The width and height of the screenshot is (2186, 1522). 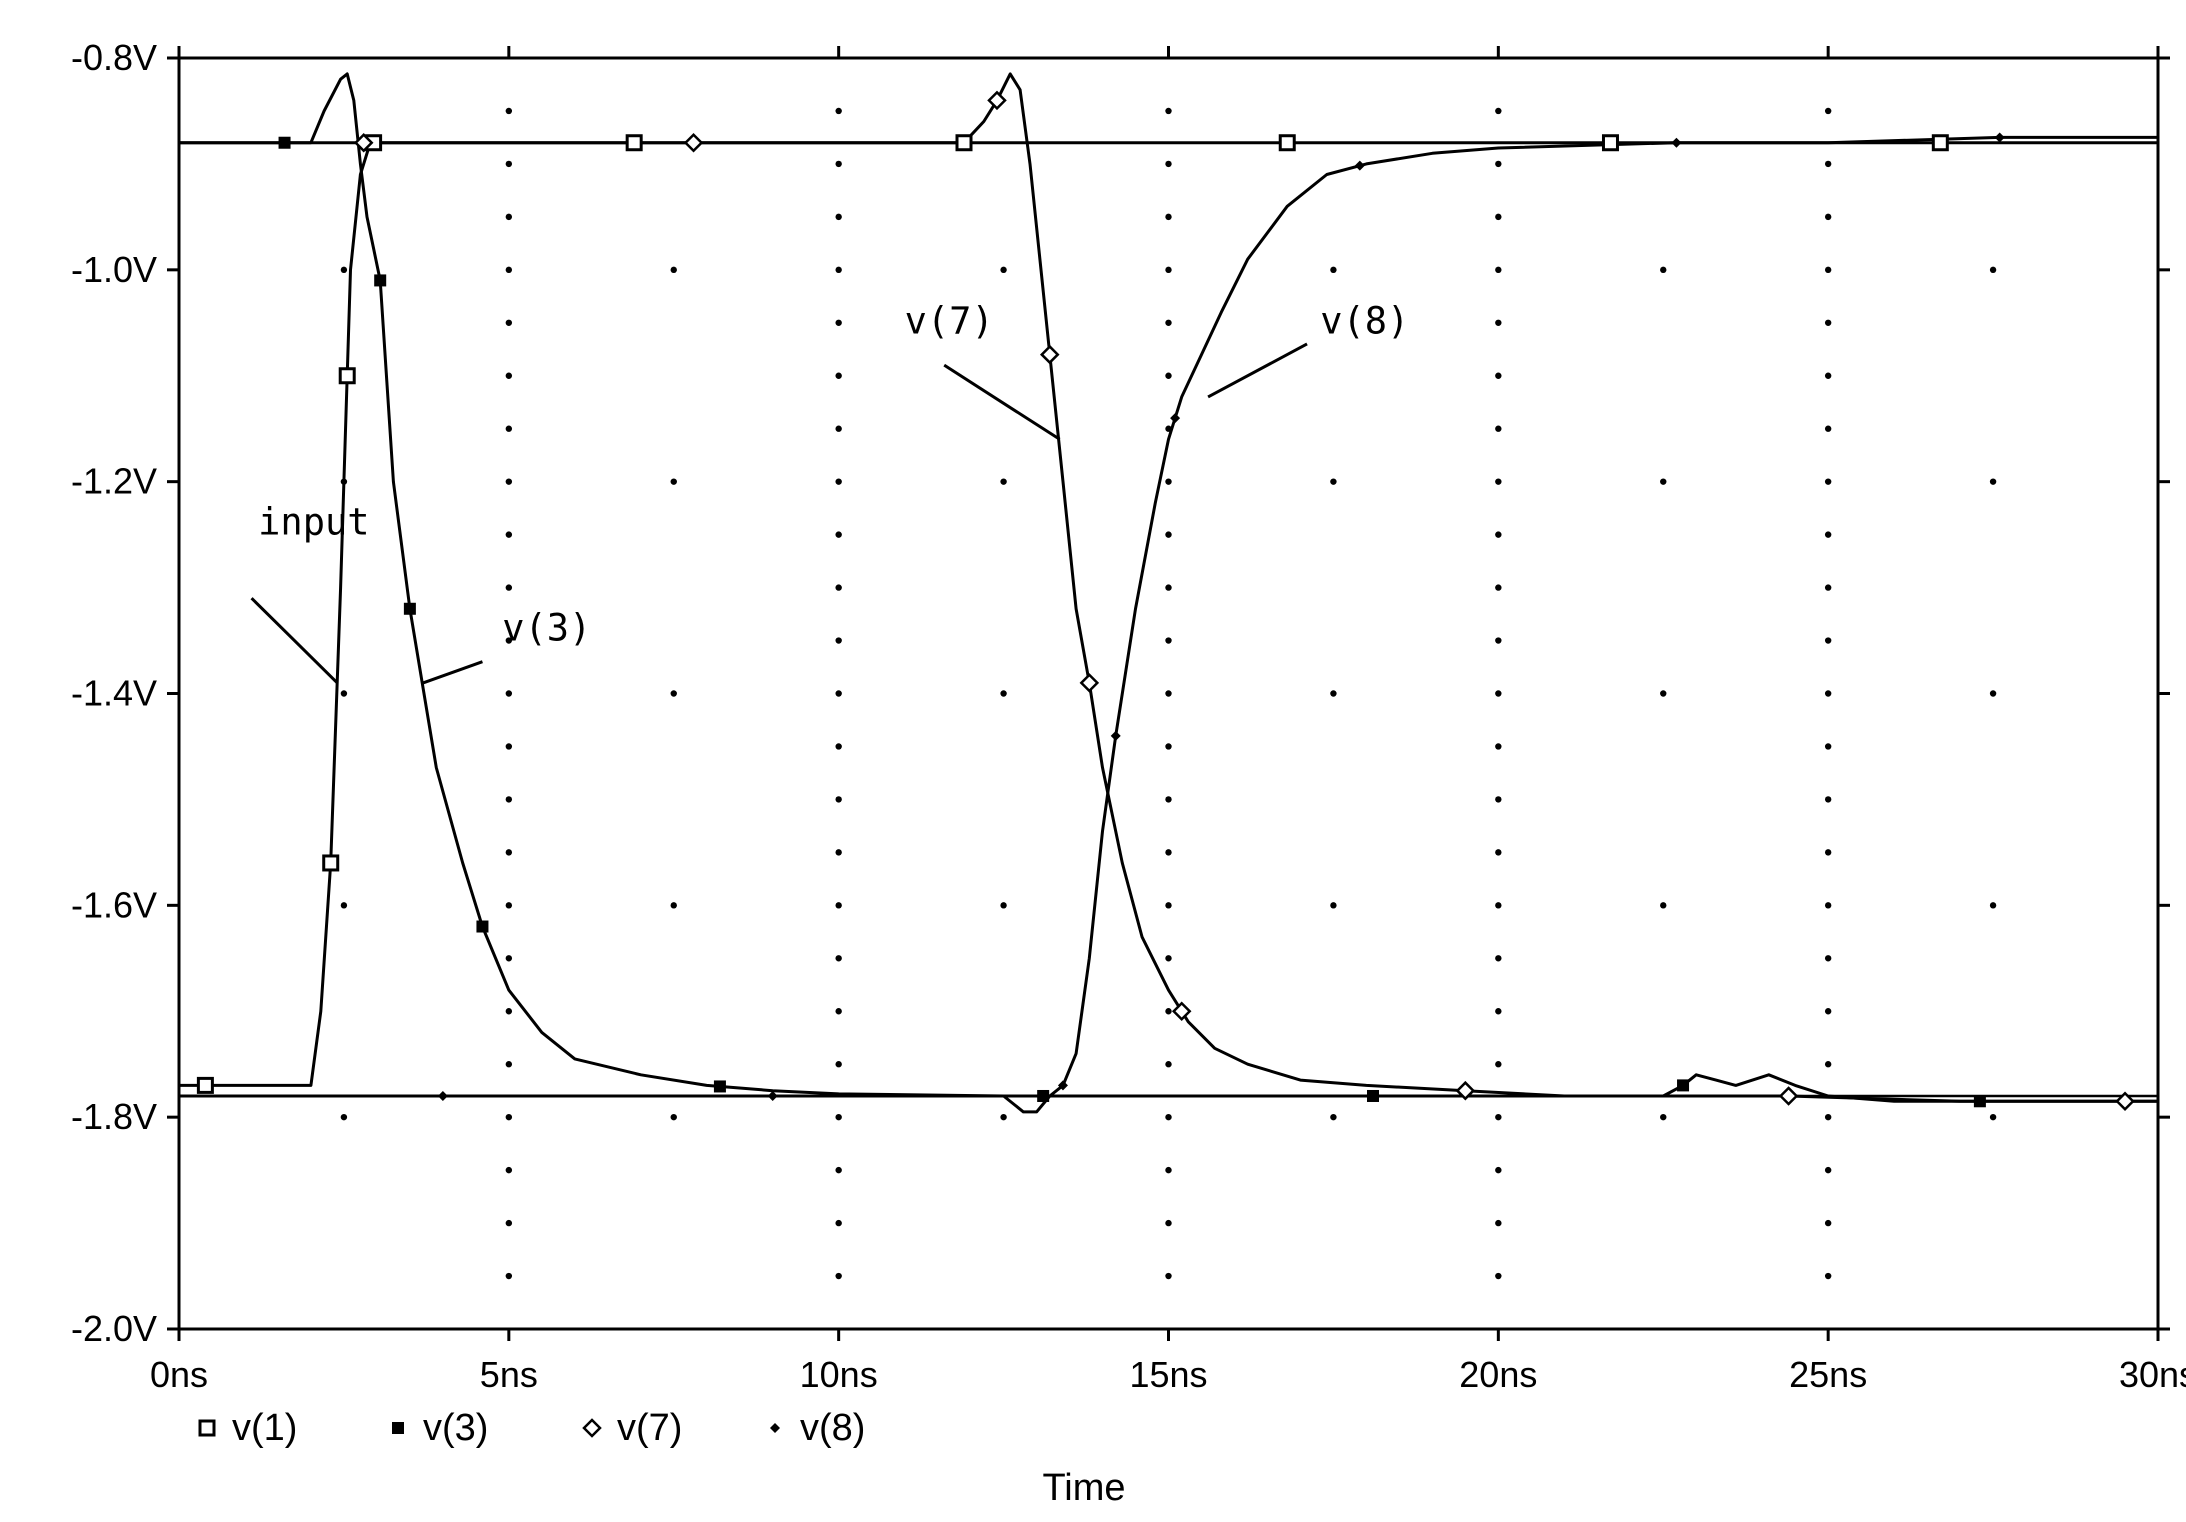 What do you see at coordinates (313, 522) in the screenshot?
I see `annotation-label: input` at bounding box center [313, 522].